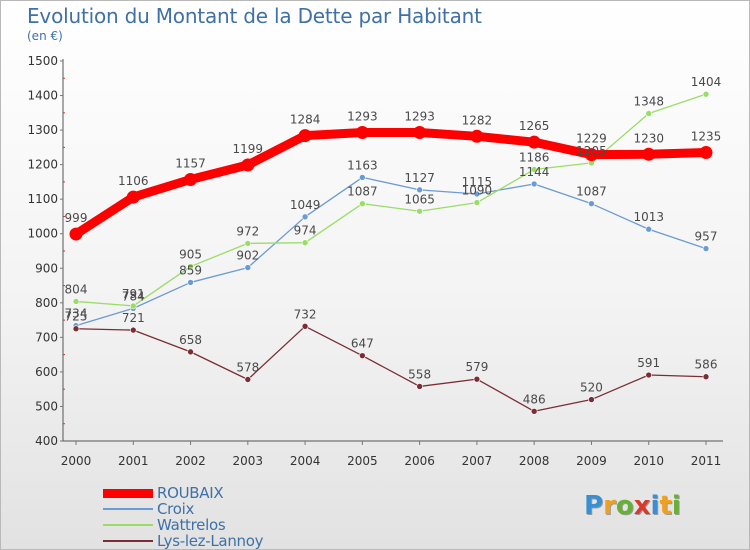  What do you see at coordinates (45, 36) in the screenshot?
I see `y-axis-unit-label: (en €)` at bounding box center [45, 36].